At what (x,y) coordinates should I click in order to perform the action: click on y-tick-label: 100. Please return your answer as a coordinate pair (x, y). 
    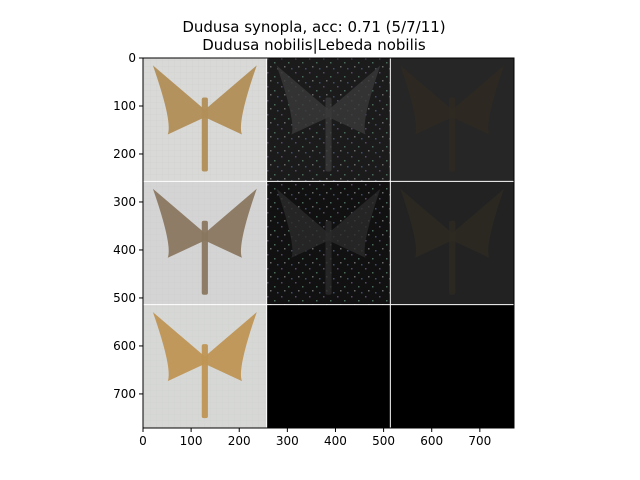
    Looking at the image, I should click on (124, 106).